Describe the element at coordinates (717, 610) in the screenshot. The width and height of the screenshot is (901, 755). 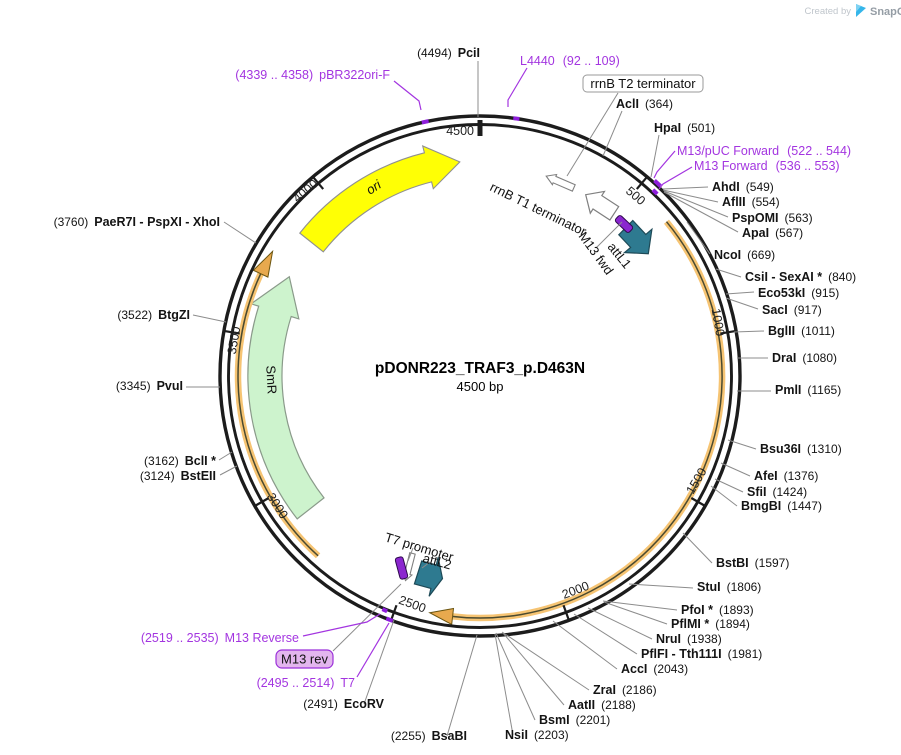
I see `site-label-pfoi: PfoI * (1893)` at that location.